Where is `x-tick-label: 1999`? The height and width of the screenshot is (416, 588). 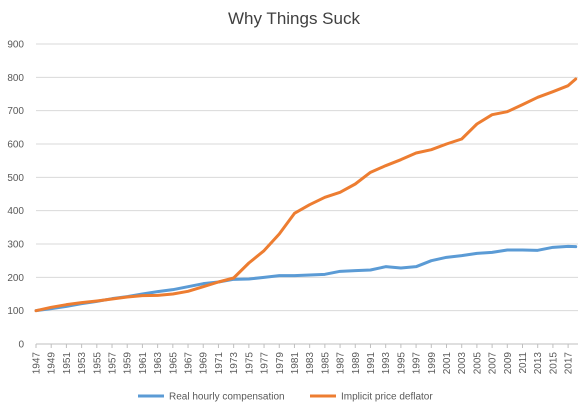
x-tick-label: 1999 is located at coordinates (432, 363).